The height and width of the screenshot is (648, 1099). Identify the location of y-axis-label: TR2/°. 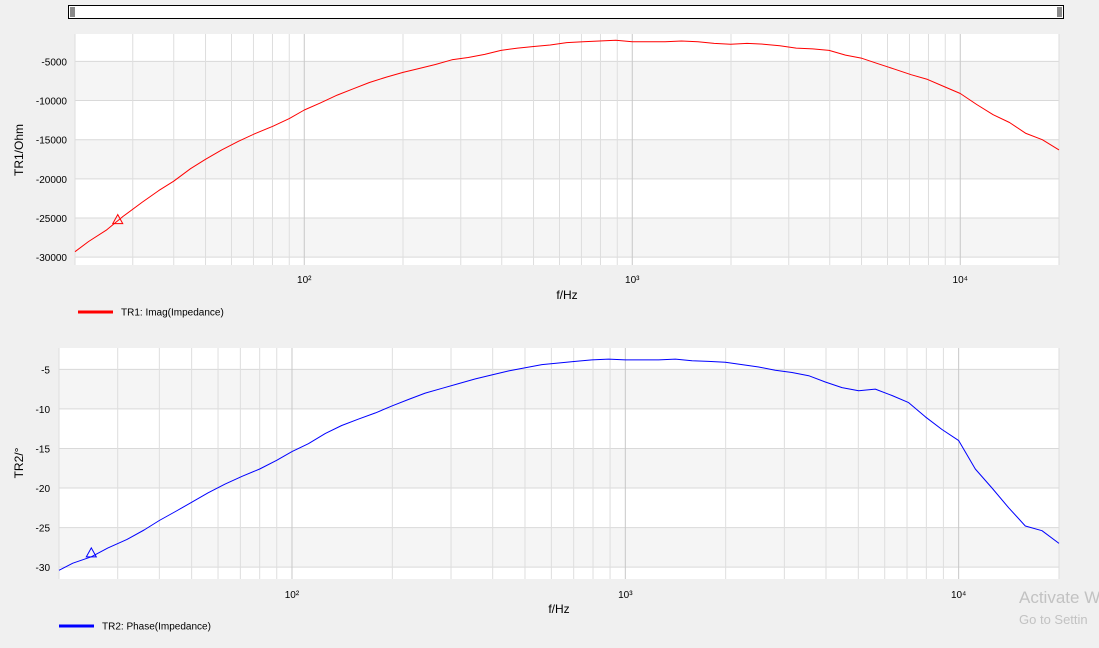
(19, 462).